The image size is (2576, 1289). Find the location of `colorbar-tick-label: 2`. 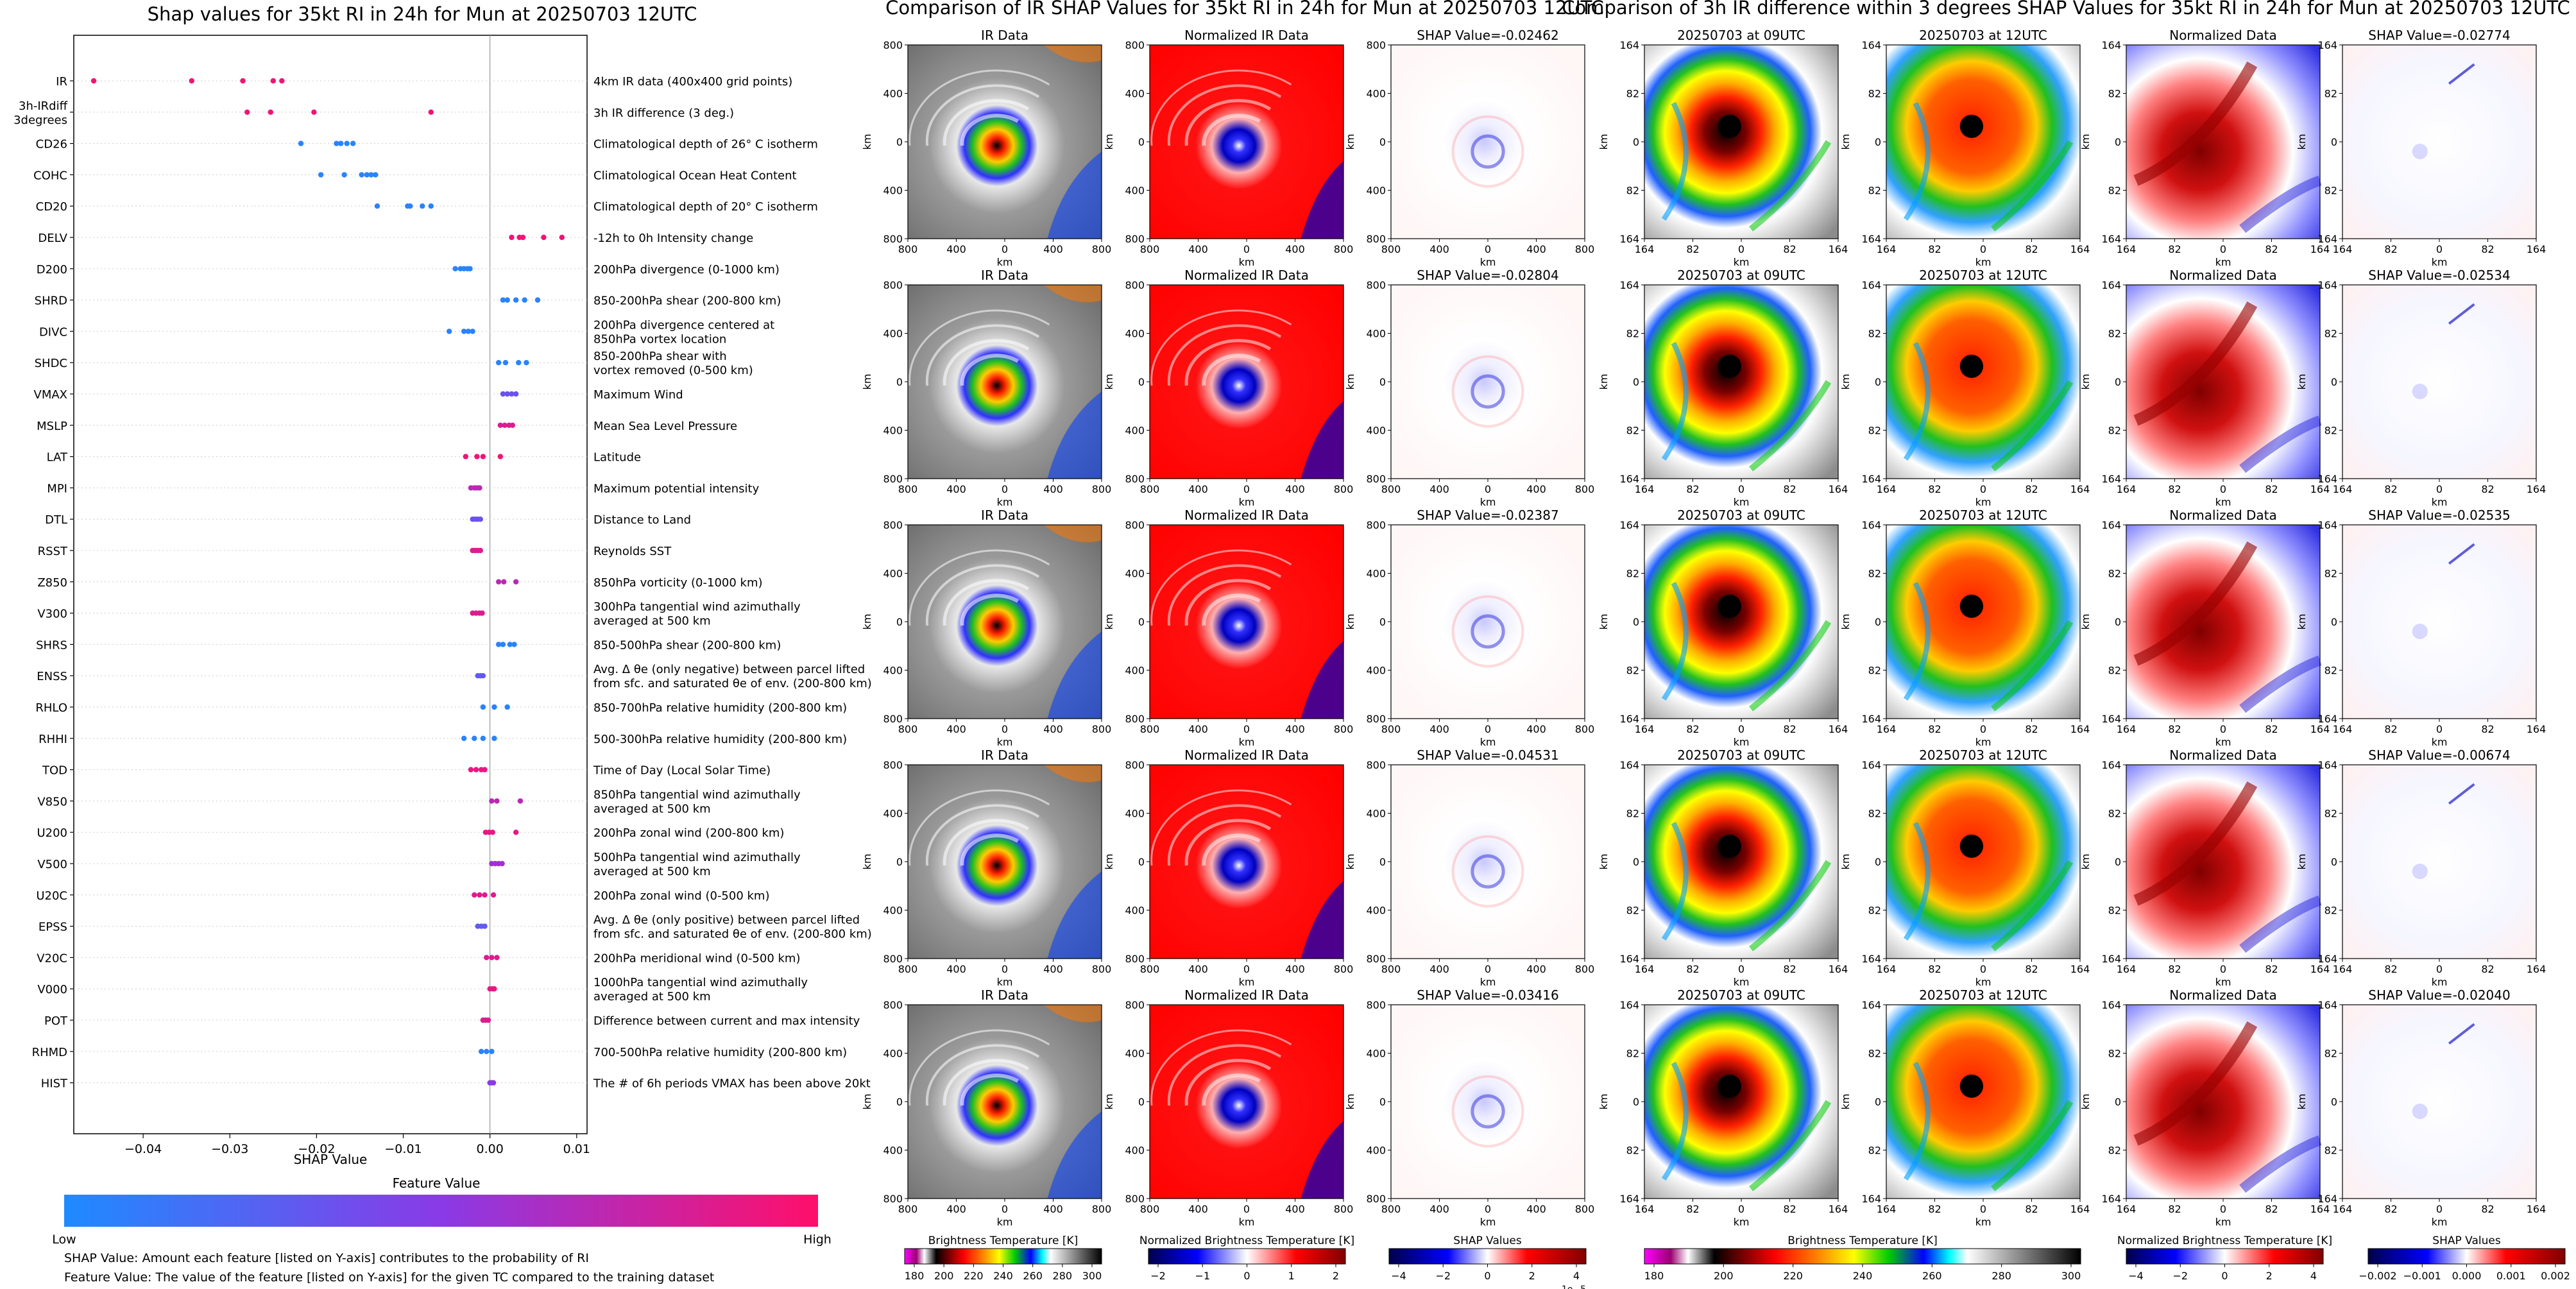

colorbar-tick-label: 2 is located at coordinates (1532, 1276).